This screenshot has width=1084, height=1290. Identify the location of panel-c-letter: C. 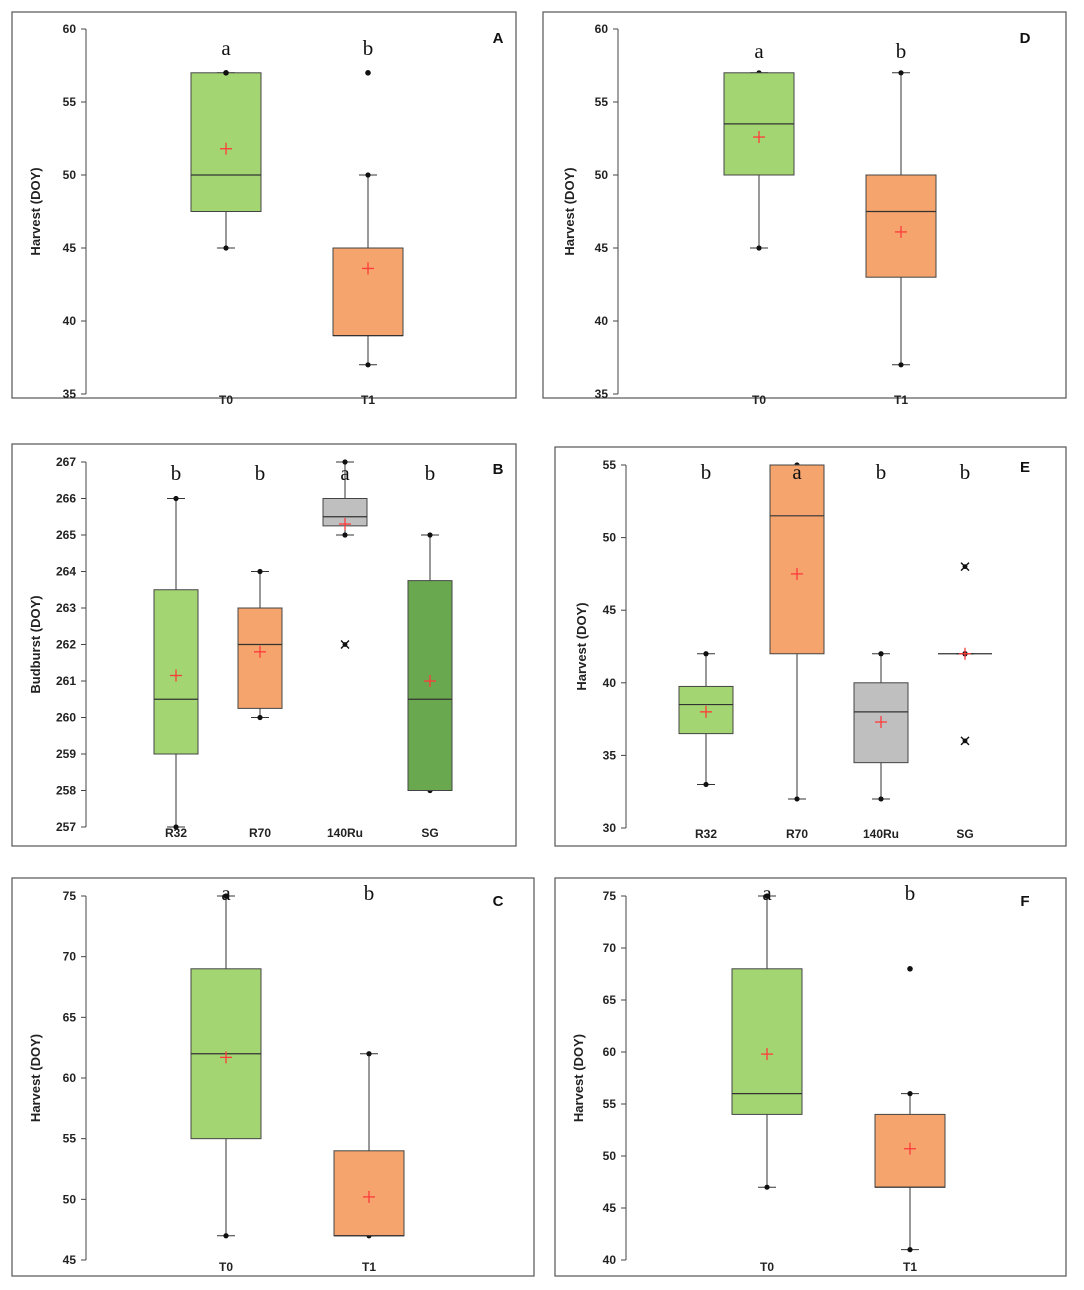
(498, 901).